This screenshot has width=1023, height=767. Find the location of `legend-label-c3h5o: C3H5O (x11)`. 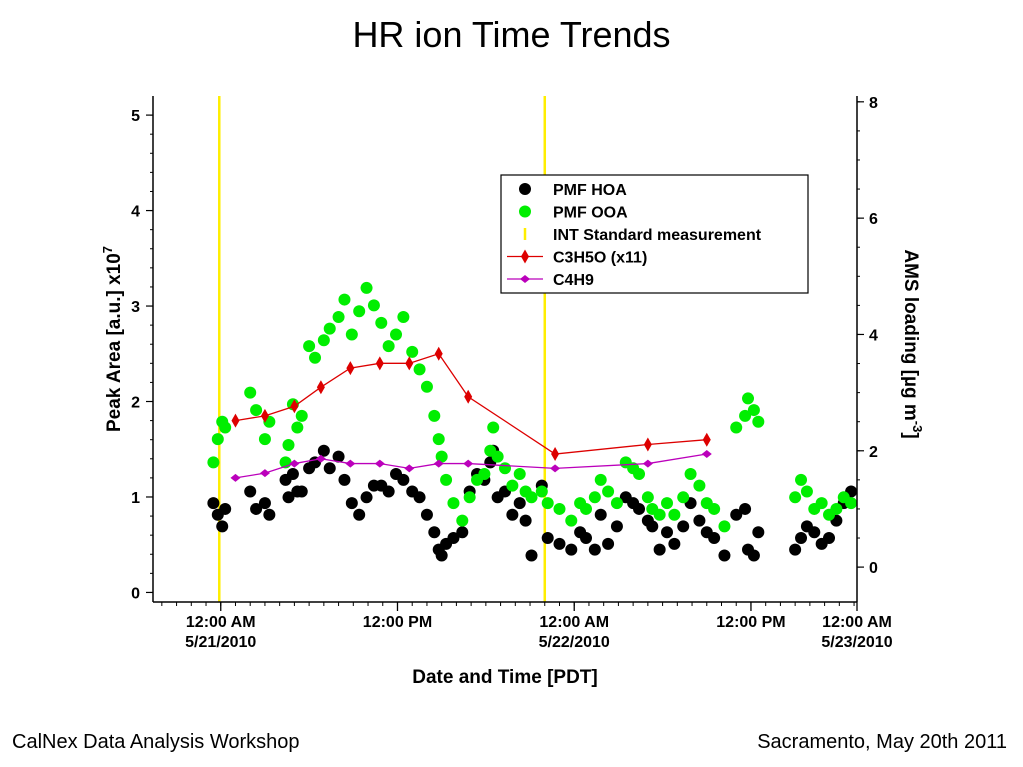

legend-label-c3h5o: C3H5O (x11) is located at coordinates (600, 258).